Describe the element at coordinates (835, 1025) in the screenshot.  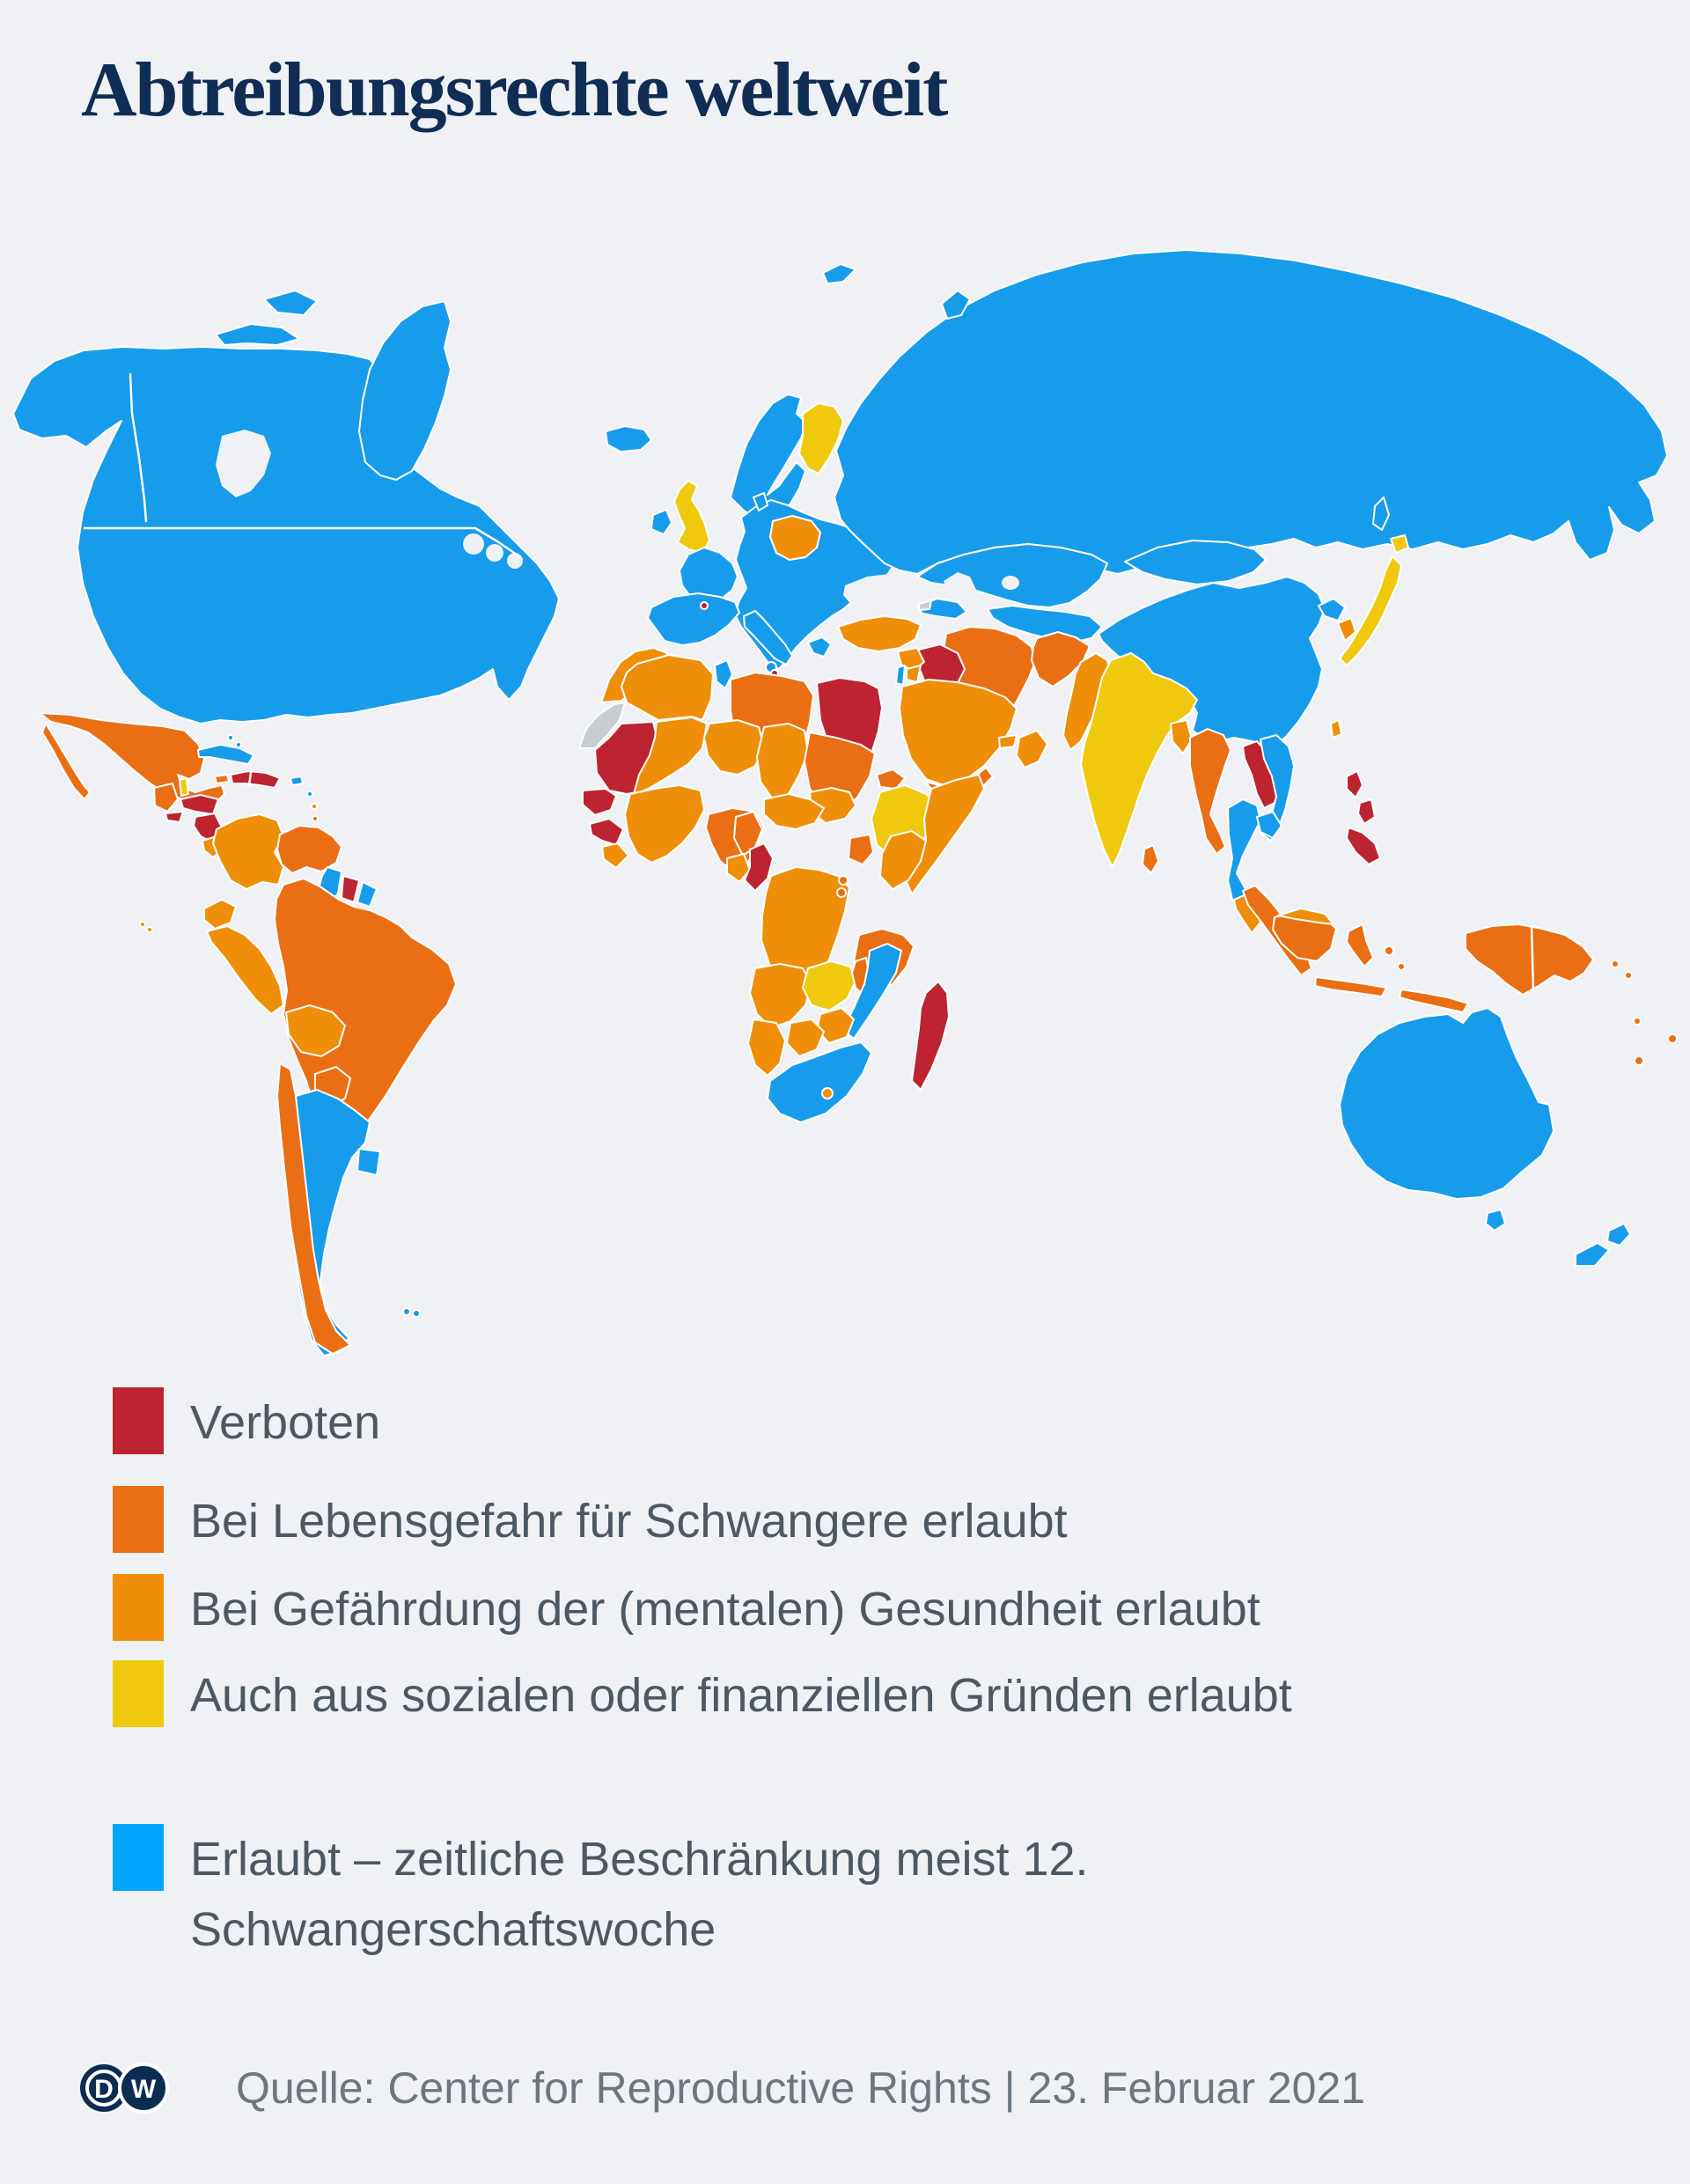
I see `country-zimbabwe` at that location.